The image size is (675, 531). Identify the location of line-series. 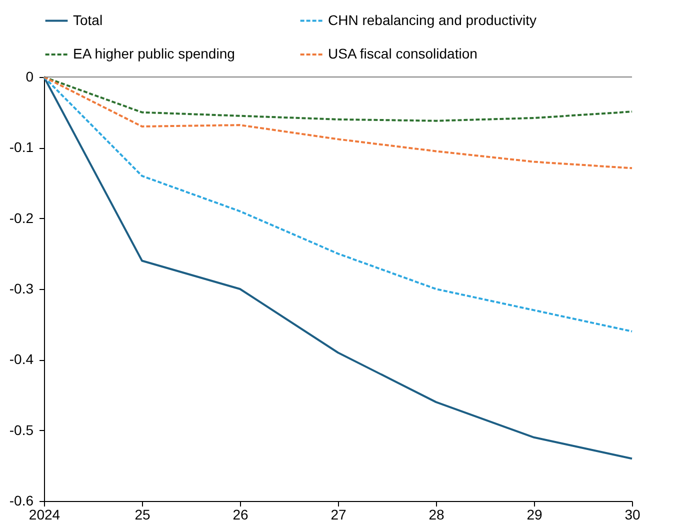
(338, 99).